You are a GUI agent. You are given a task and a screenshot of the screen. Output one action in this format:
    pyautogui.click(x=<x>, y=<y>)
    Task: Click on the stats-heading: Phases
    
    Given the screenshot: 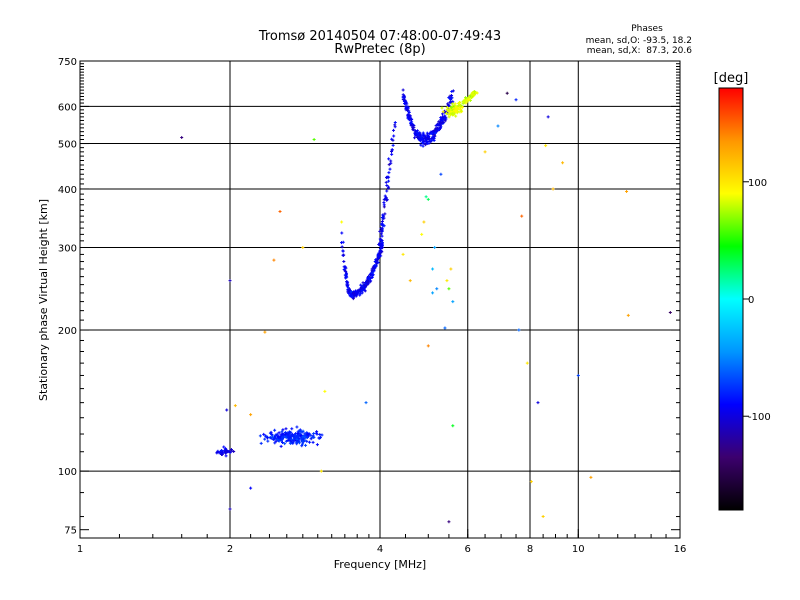 What is the action you would take?
    pyautogui.click(x=647, y=29)
    